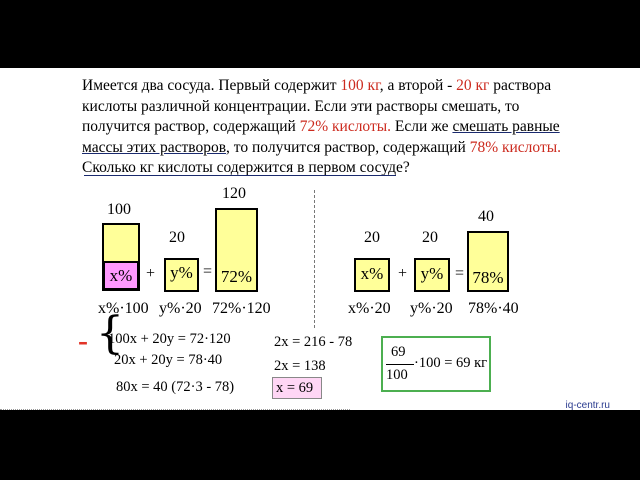  I want to click on text-segment: Имеется два сосуда. Первый содержит, so click(211, 85).